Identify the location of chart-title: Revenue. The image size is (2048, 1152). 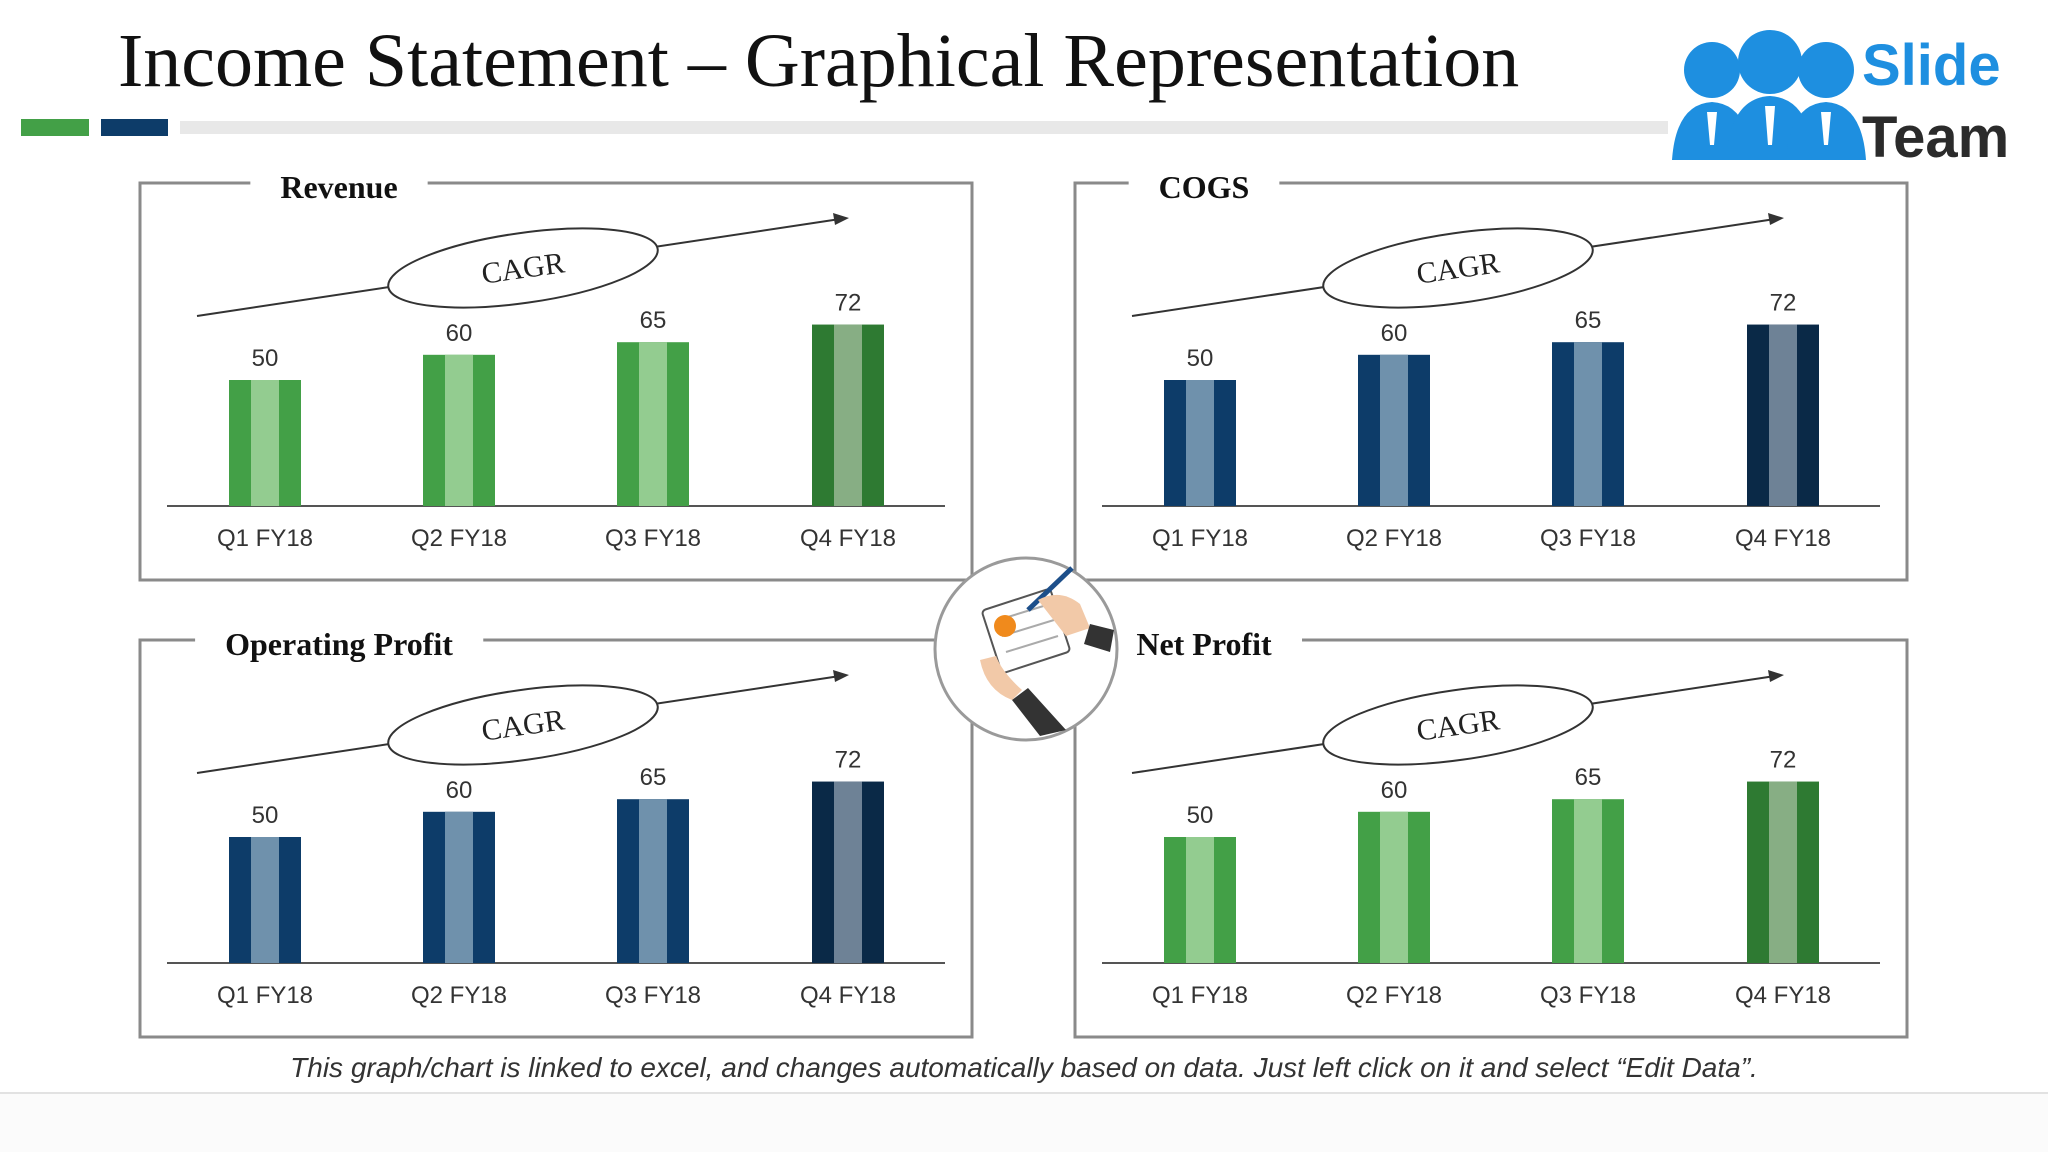
(338, 187).